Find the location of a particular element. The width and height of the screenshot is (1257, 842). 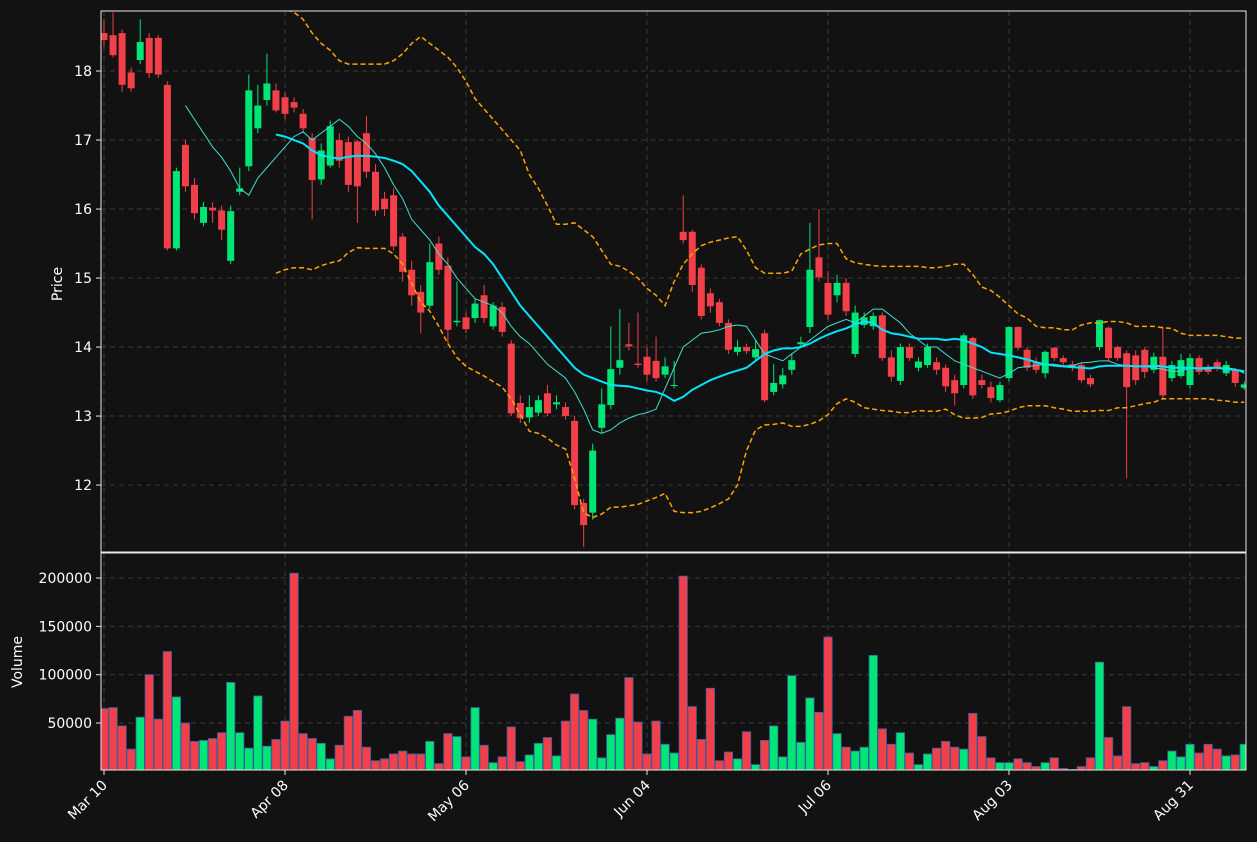

y-axis-label: Price is located at coordinates (58, 284).